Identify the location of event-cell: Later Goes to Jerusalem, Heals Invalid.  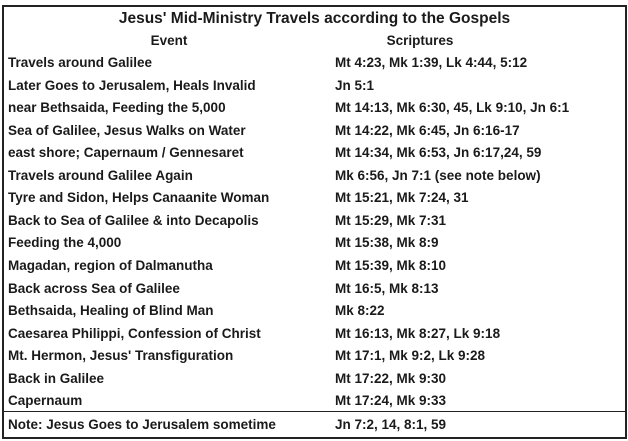
(132, 85).